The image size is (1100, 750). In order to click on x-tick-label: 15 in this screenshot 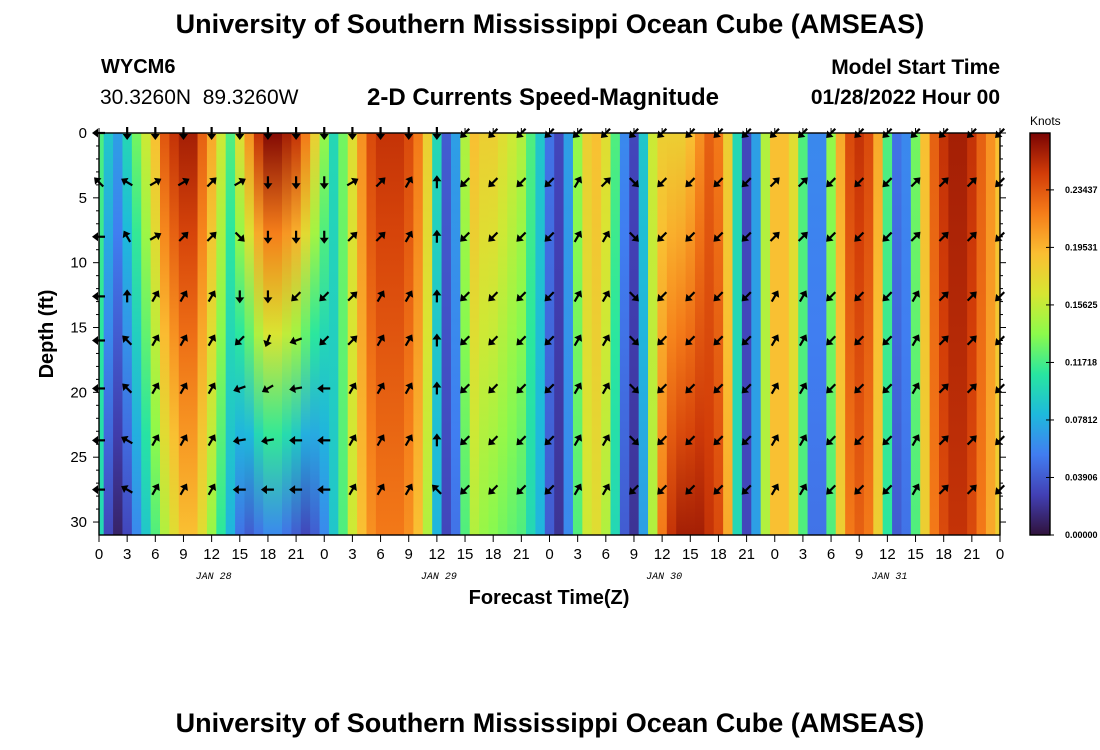, I will do `click(915, 554)`.